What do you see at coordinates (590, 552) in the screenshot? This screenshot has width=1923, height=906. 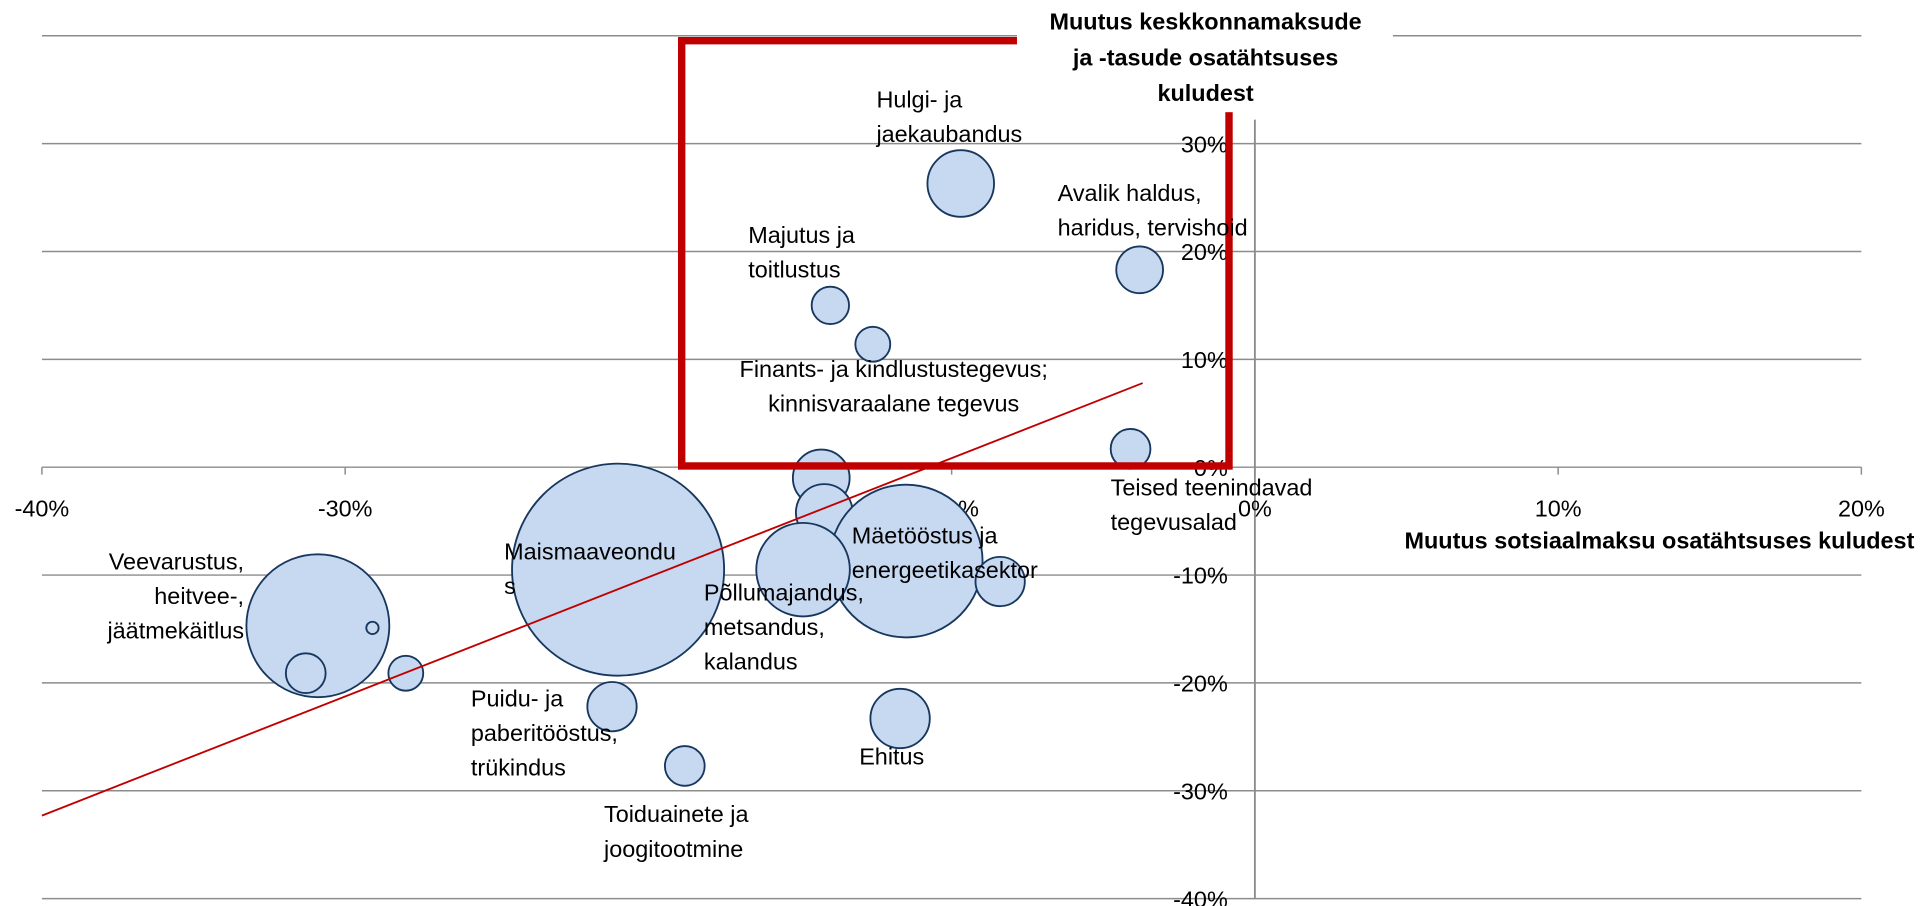 I see `bubble-label: Maismaaveondu` at bounding box center [590, 552].